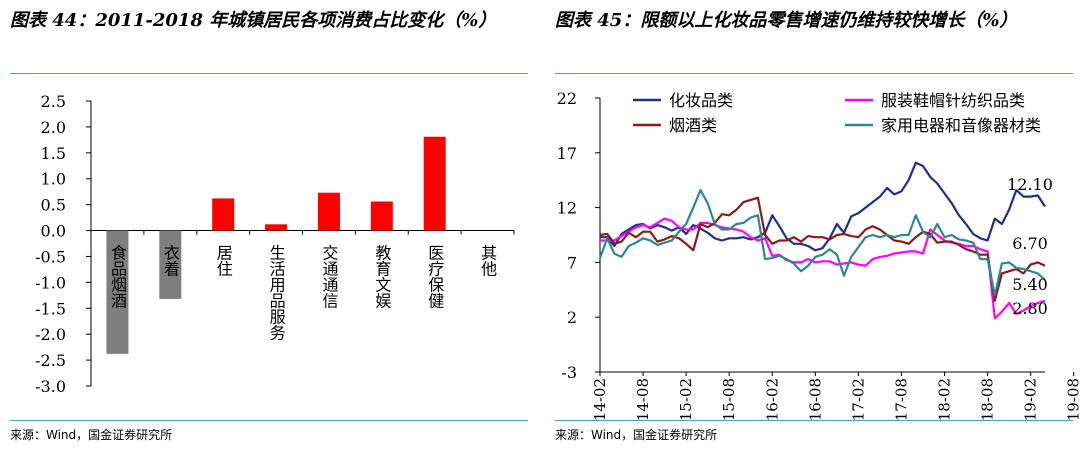 Image resolution: width=1080 pixels, height=457 pixels. Describe the element at coordinates (988, 399) in the screenshot. I see `x-tick-label: 18-08` at that location.